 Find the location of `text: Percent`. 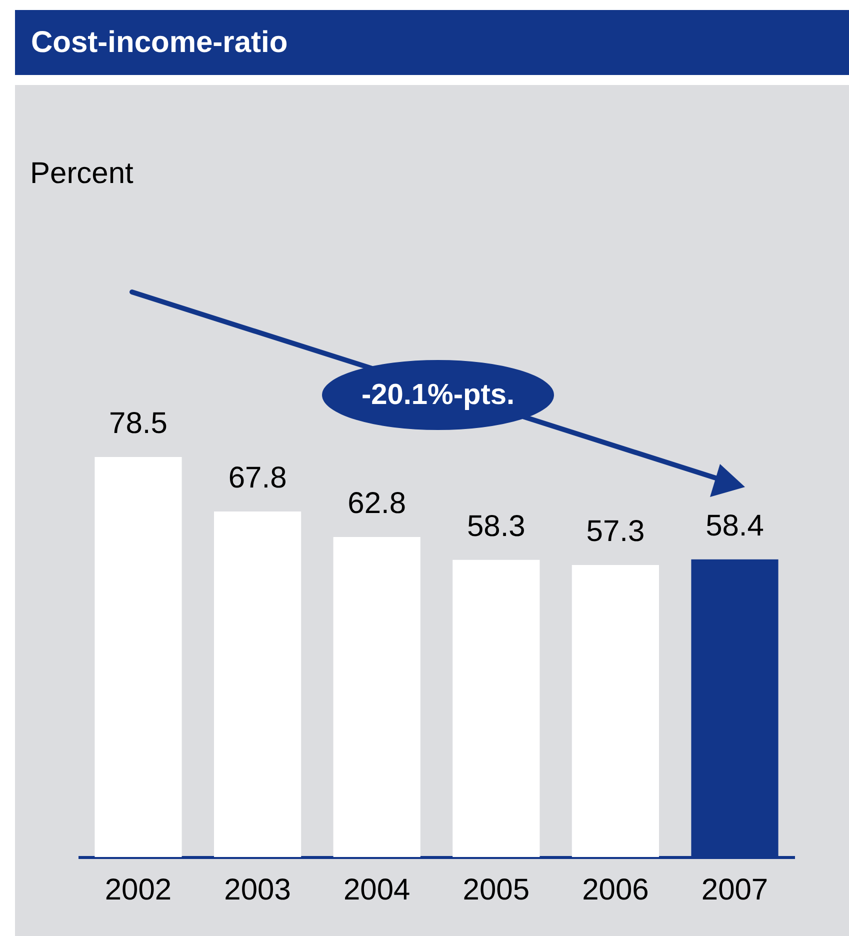

text: Percent is located at coordinates (82, 174).